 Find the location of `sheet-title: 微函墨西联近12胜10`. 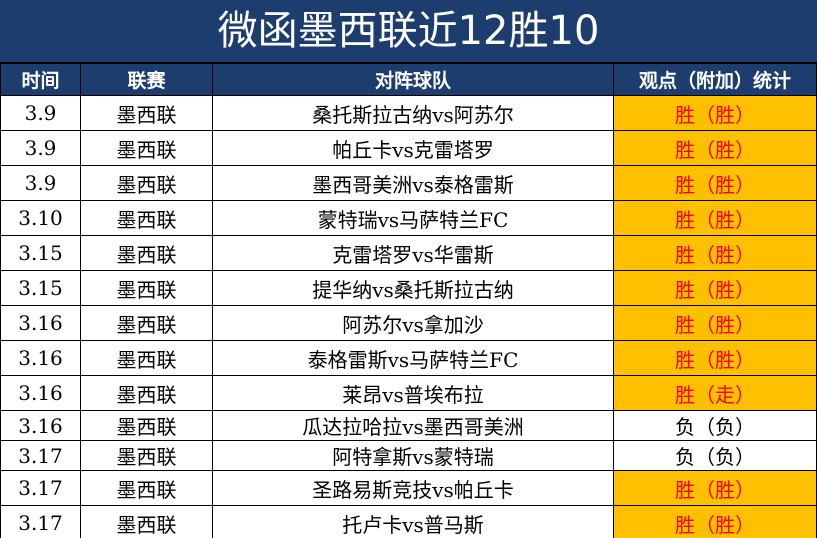

sheet-title: 微函墨西联近12胜10 is located at coordinates (408, 31).